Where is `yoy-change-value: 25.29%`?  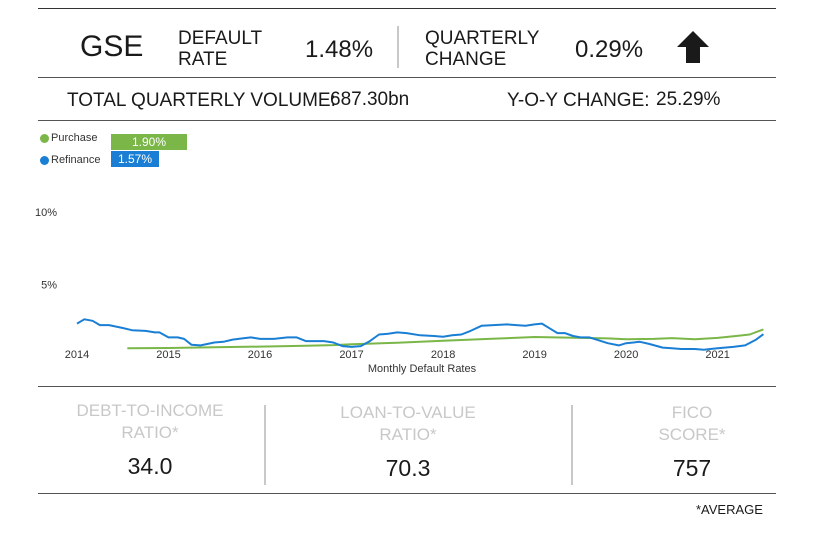 yoy-change-value: 25.29% is located at coordinates (688, 99).